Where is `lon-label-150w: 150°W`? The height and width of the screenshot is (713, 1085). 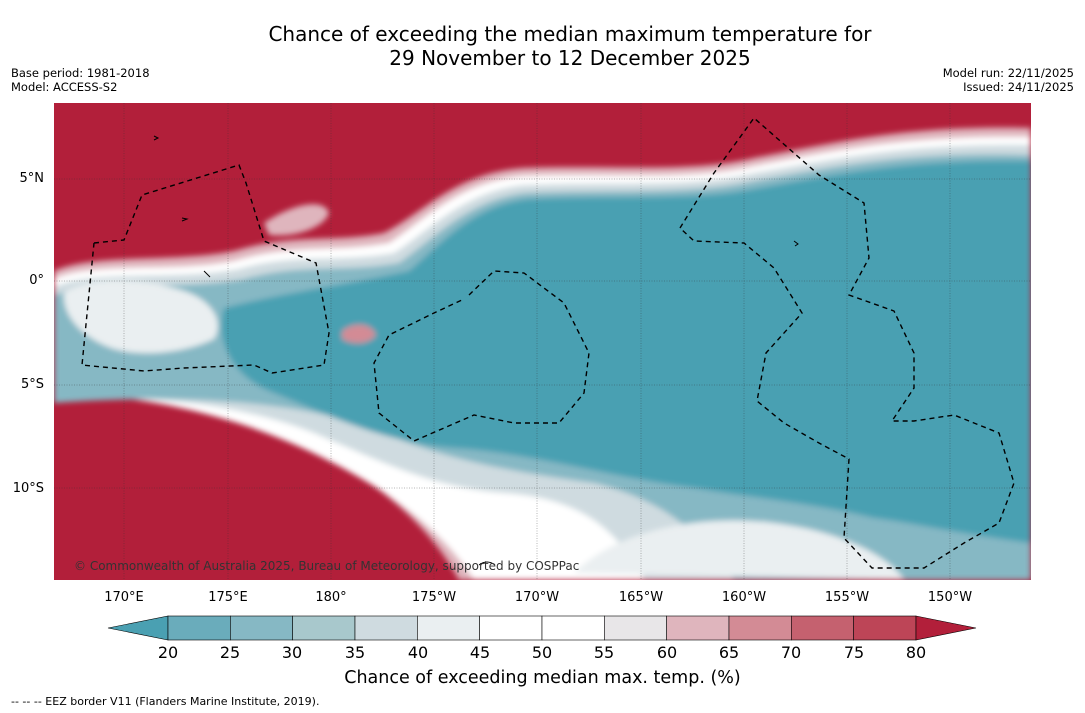 lon-label-150w: 150°W is located at coordinates (950, 597).